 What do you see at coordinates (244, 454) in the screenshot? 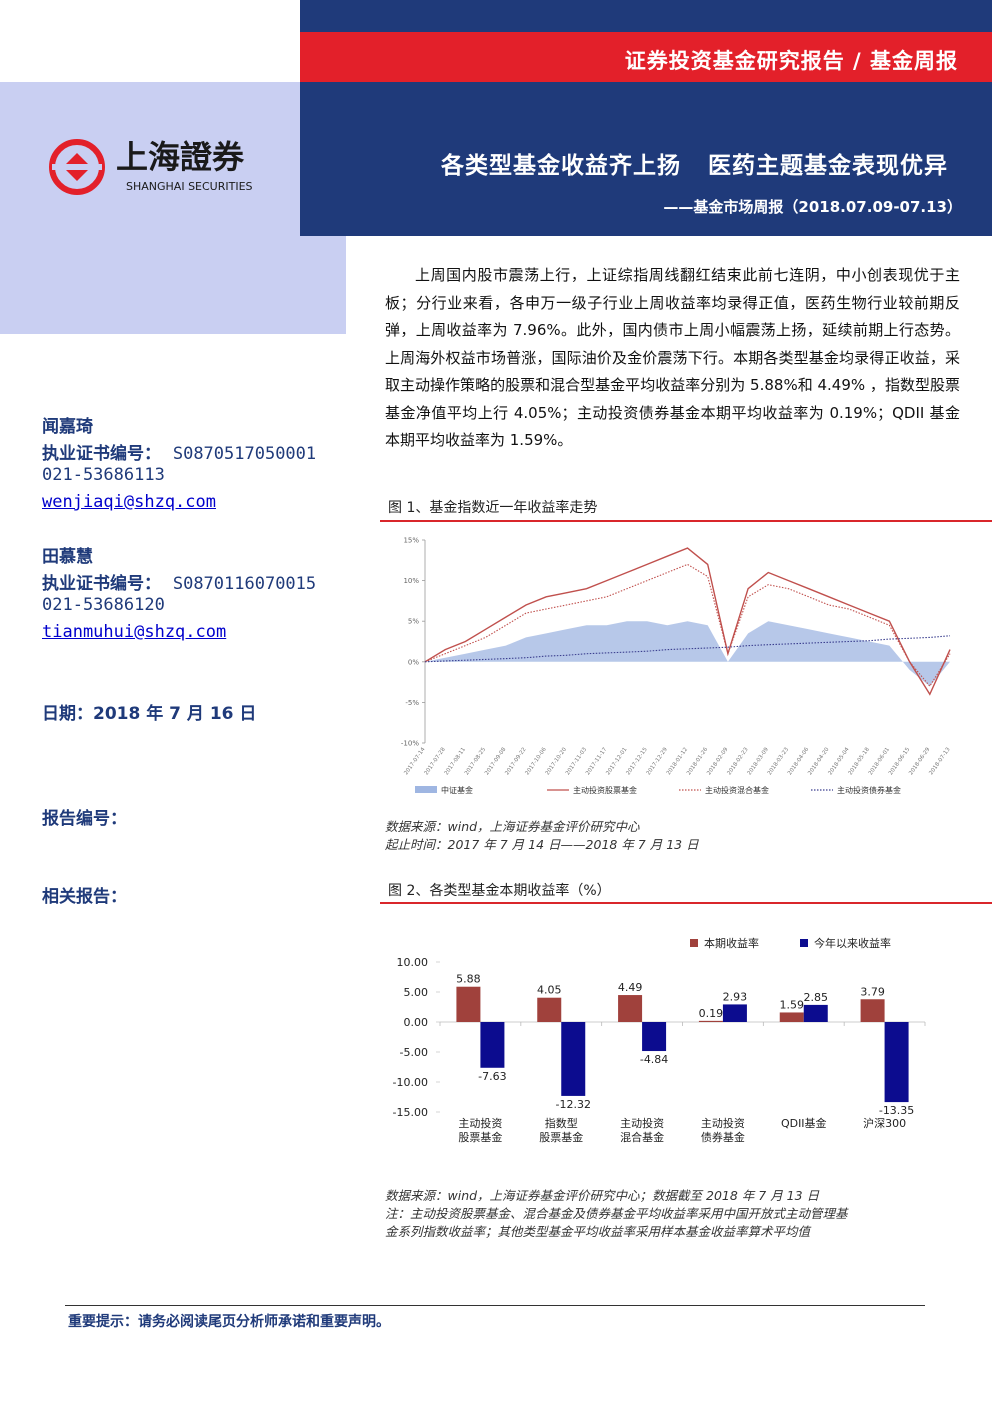
I see `cert-number: S0870517050001` at bounding box center [244, 454].